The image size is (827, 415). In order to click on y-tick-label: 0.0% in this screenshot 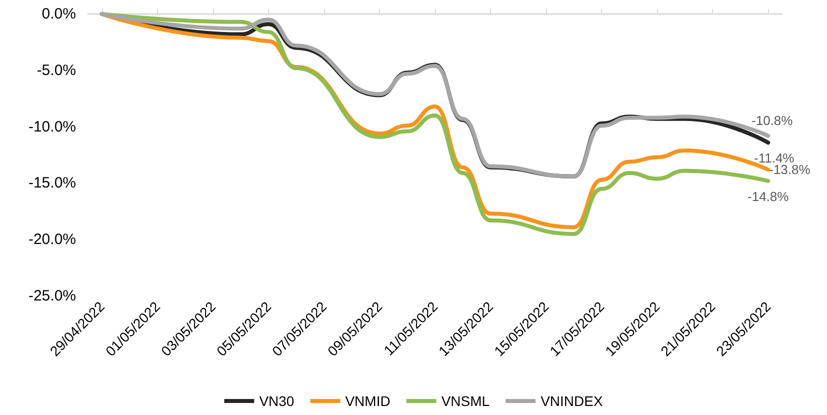, I will do `click(59, 14)`.